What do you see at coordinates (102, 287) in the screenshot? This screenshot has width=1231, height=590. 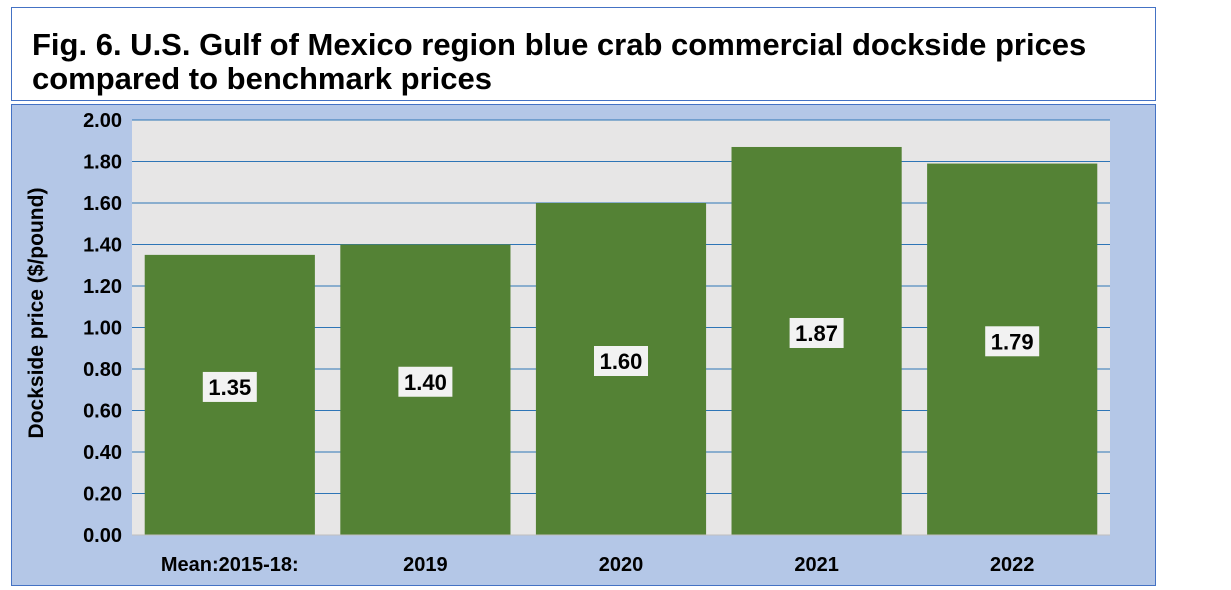 I see `y-tick-label: 1.20` at bounding box center [102, 287].